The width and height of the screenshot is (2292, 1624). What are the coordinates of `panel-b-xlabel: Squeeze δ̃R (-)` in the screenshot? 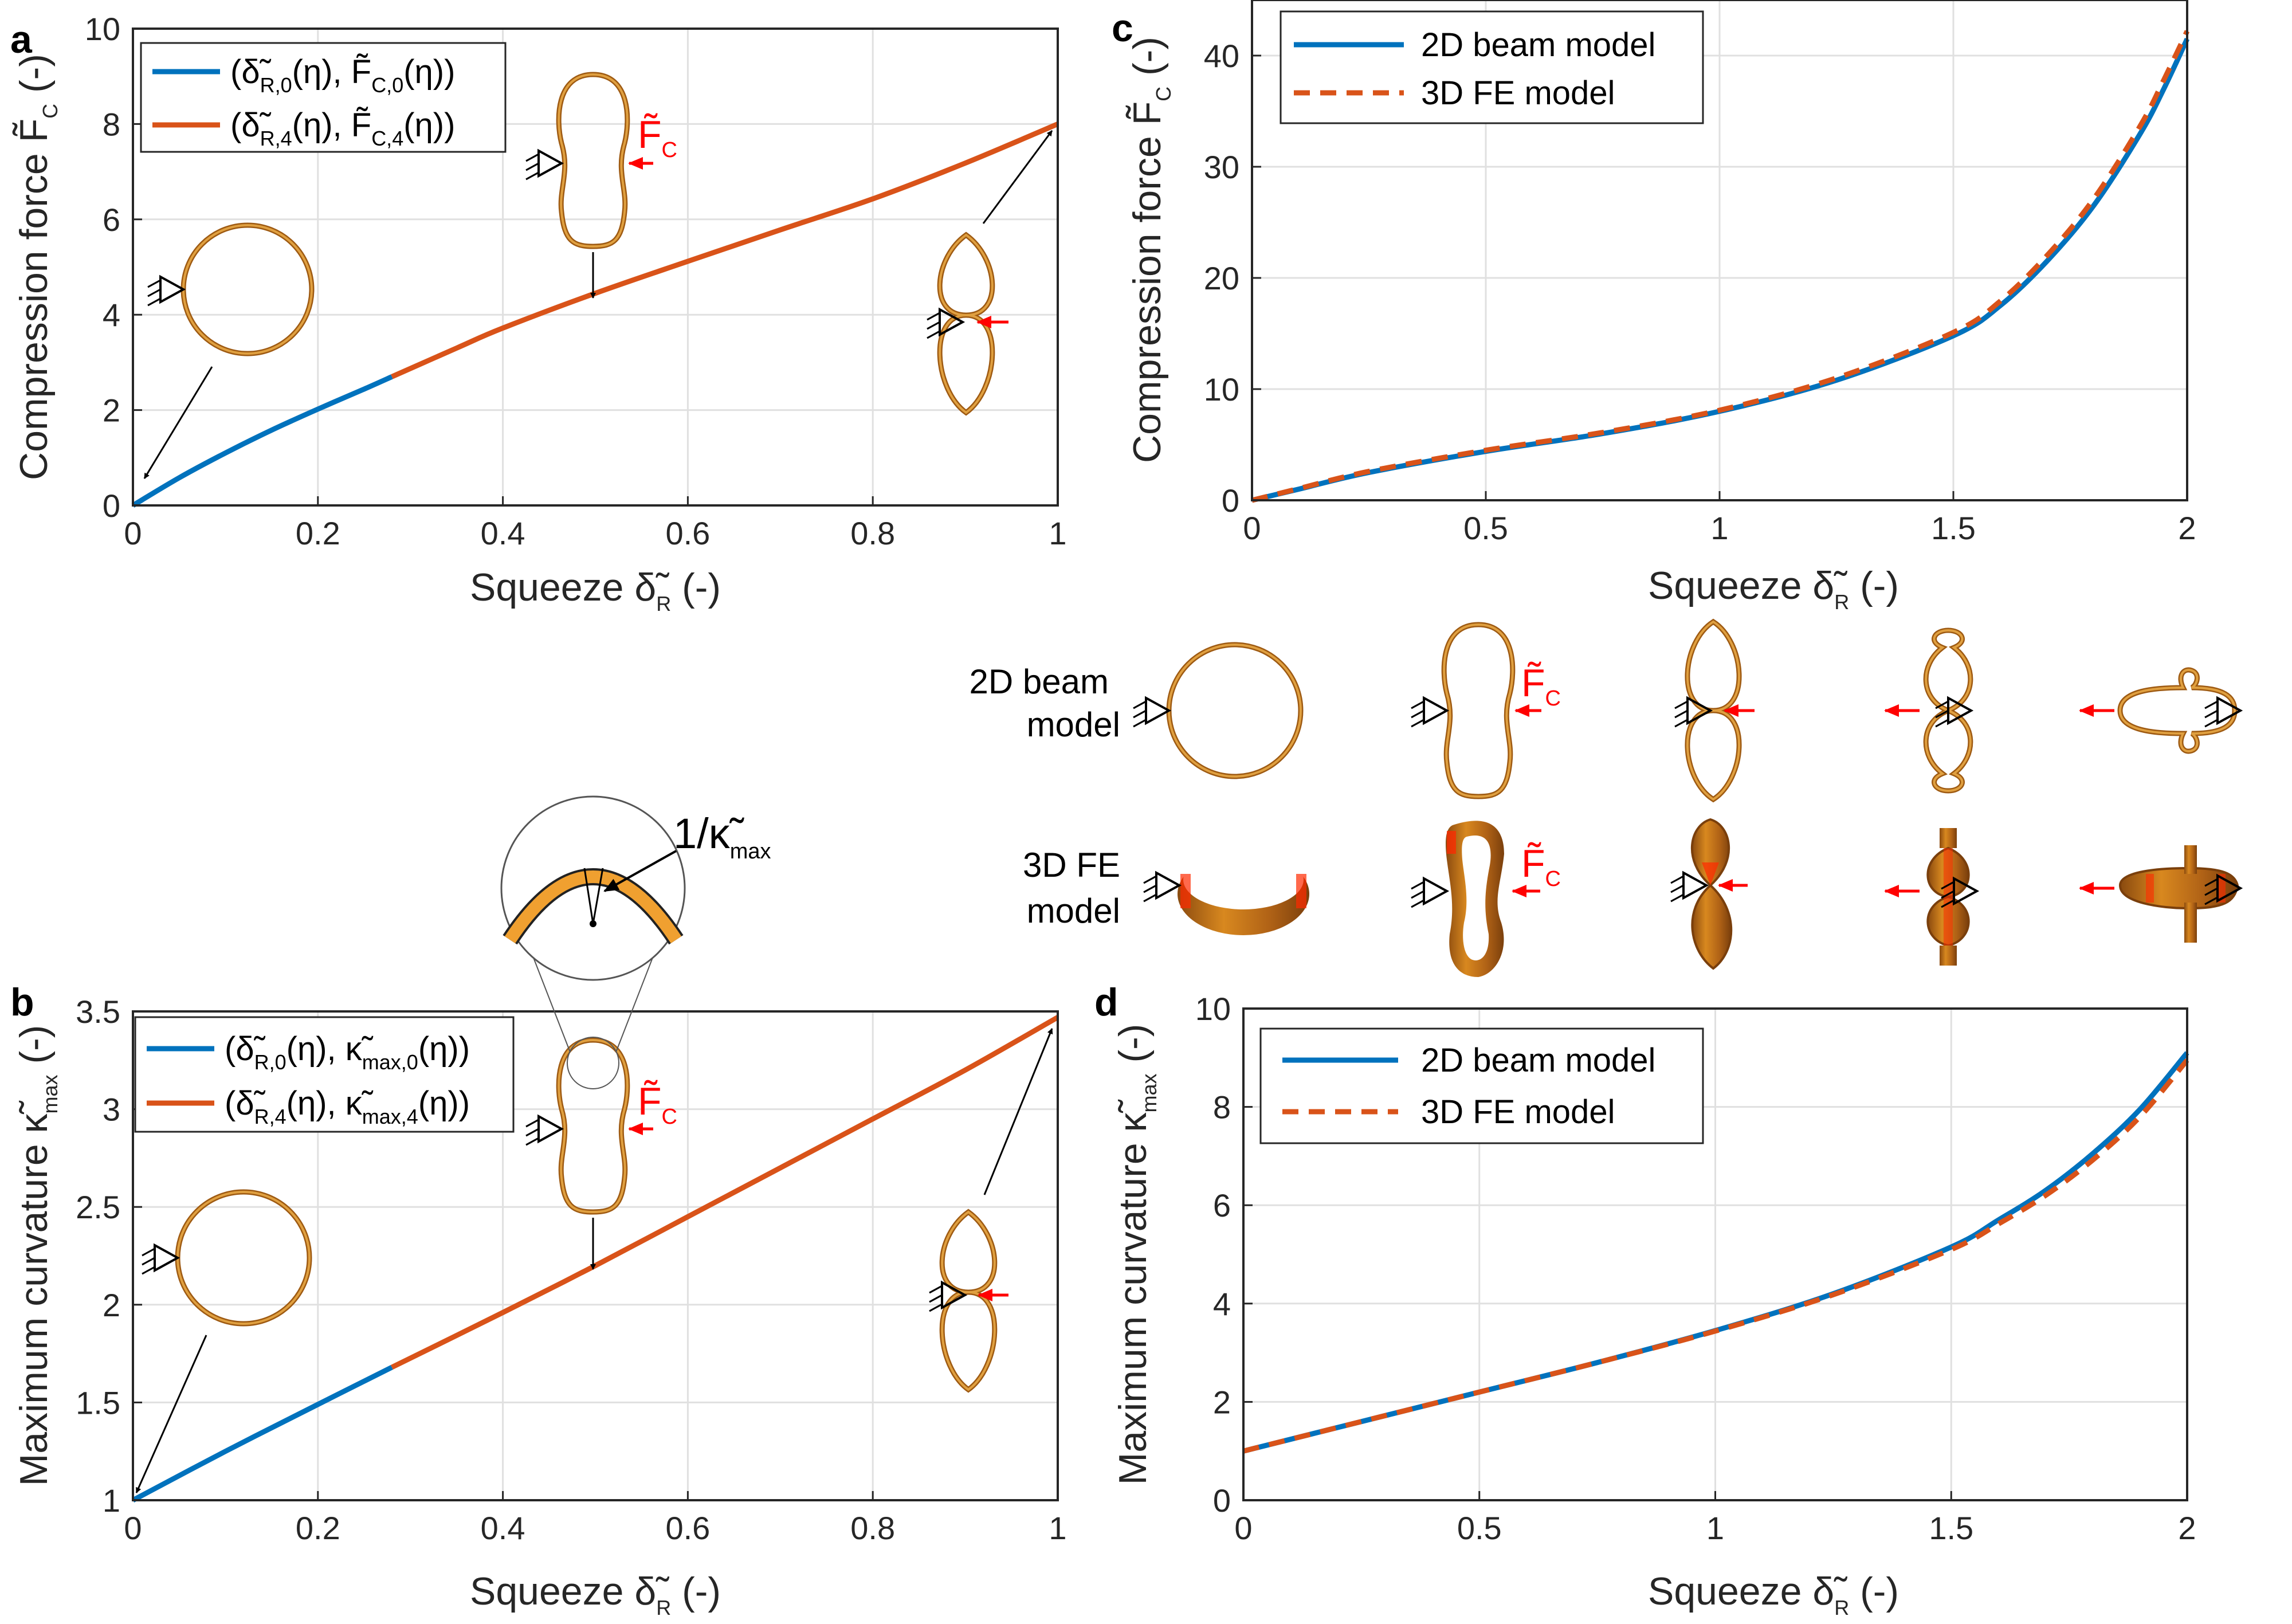 It's located at (595, 1595).